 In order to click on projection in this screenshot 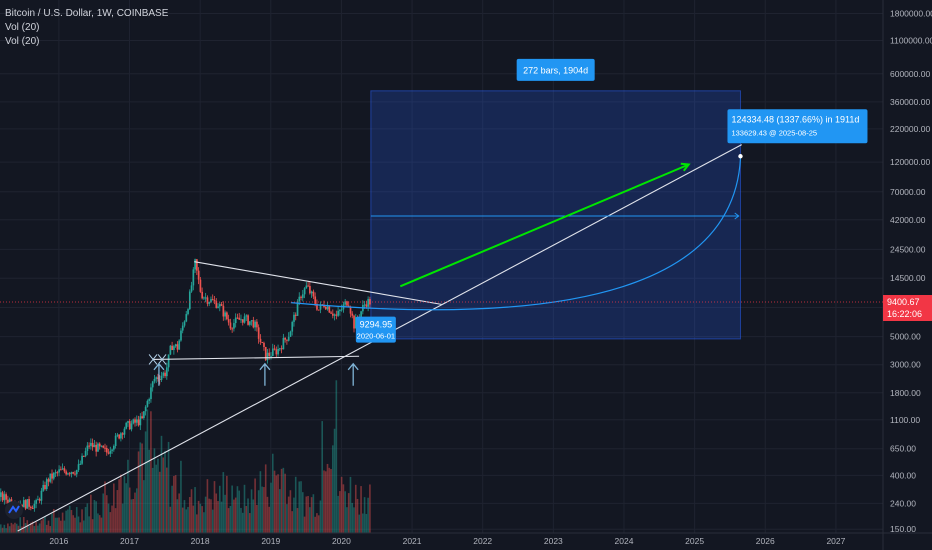, I will do `click(516, 232)`.